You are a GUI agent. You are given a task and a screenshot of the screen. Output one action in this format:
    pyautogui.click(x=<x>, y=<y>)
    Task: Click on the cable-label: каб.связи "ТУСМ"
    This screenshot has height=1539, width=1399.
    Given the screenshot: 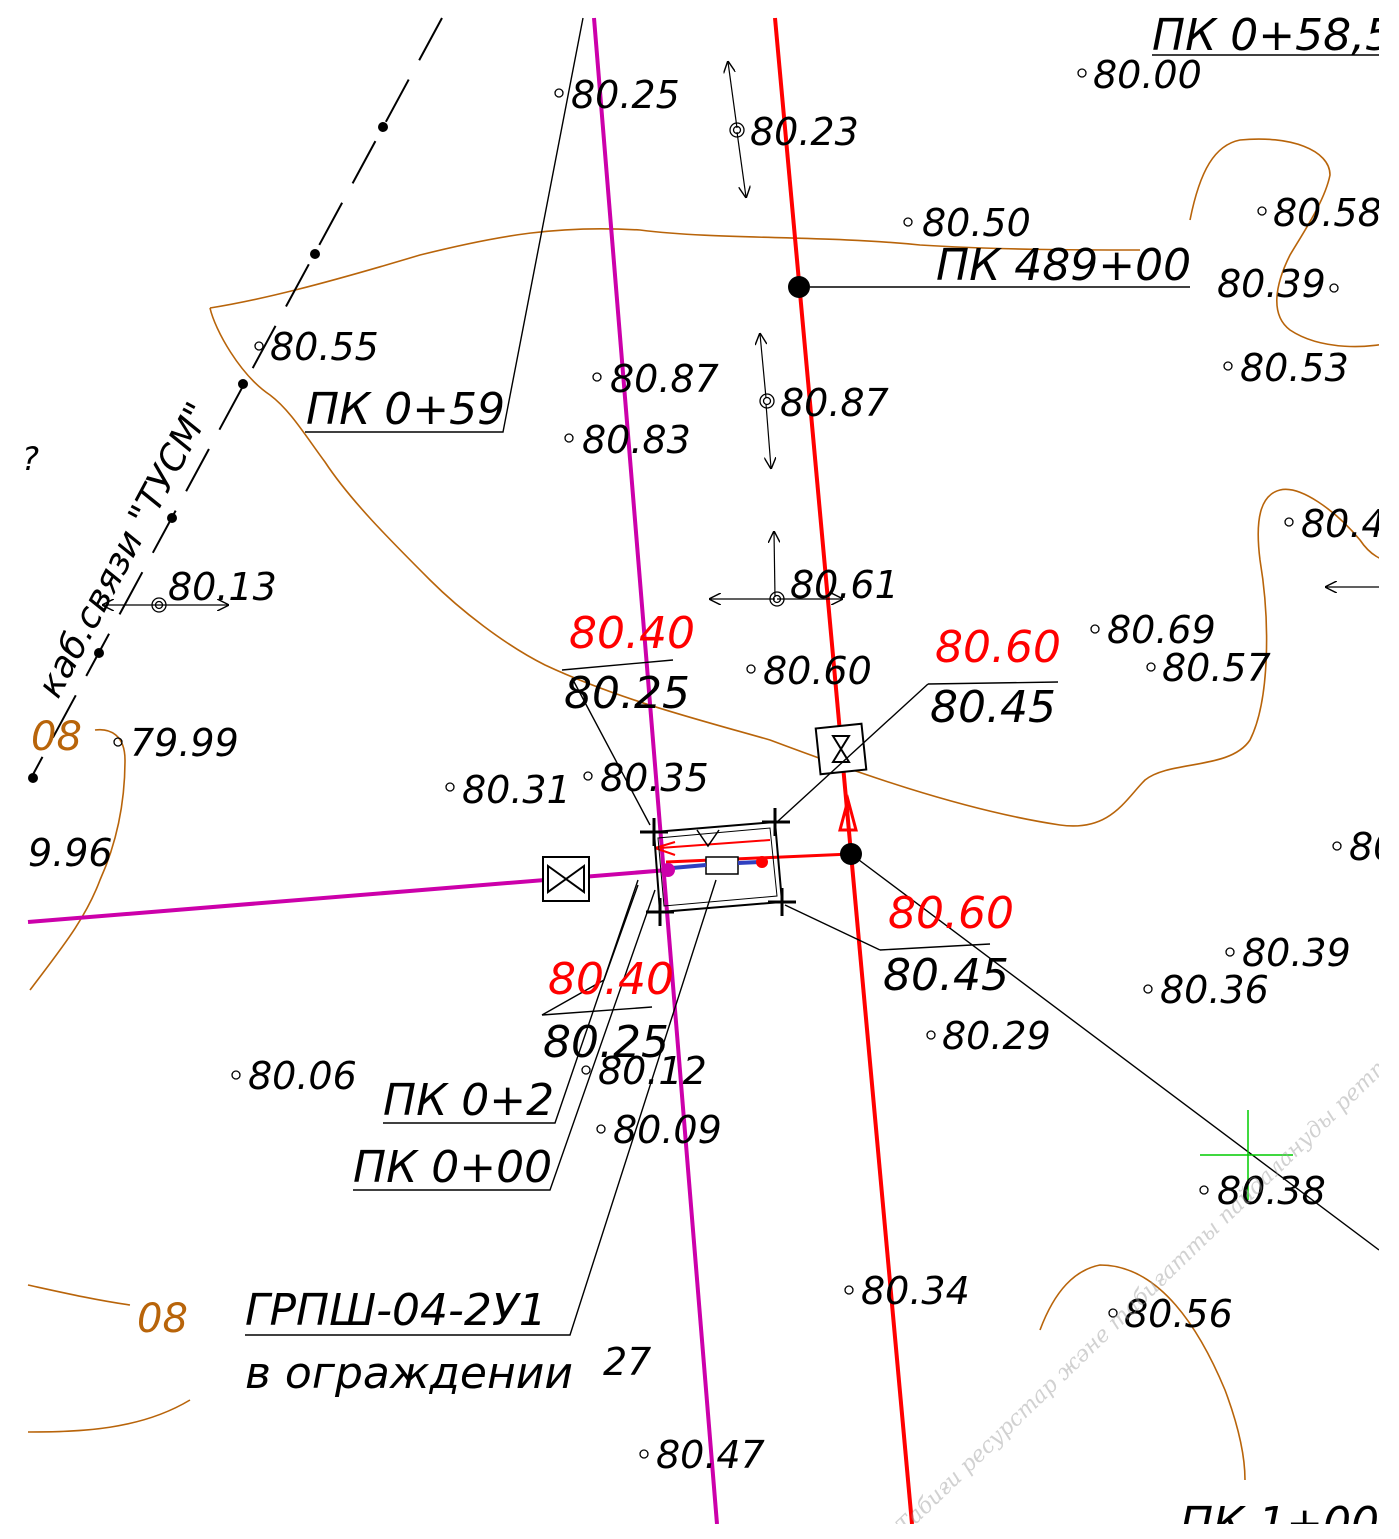 What is the action you would take?
    pyautogui.click(x=125, y=550)
    